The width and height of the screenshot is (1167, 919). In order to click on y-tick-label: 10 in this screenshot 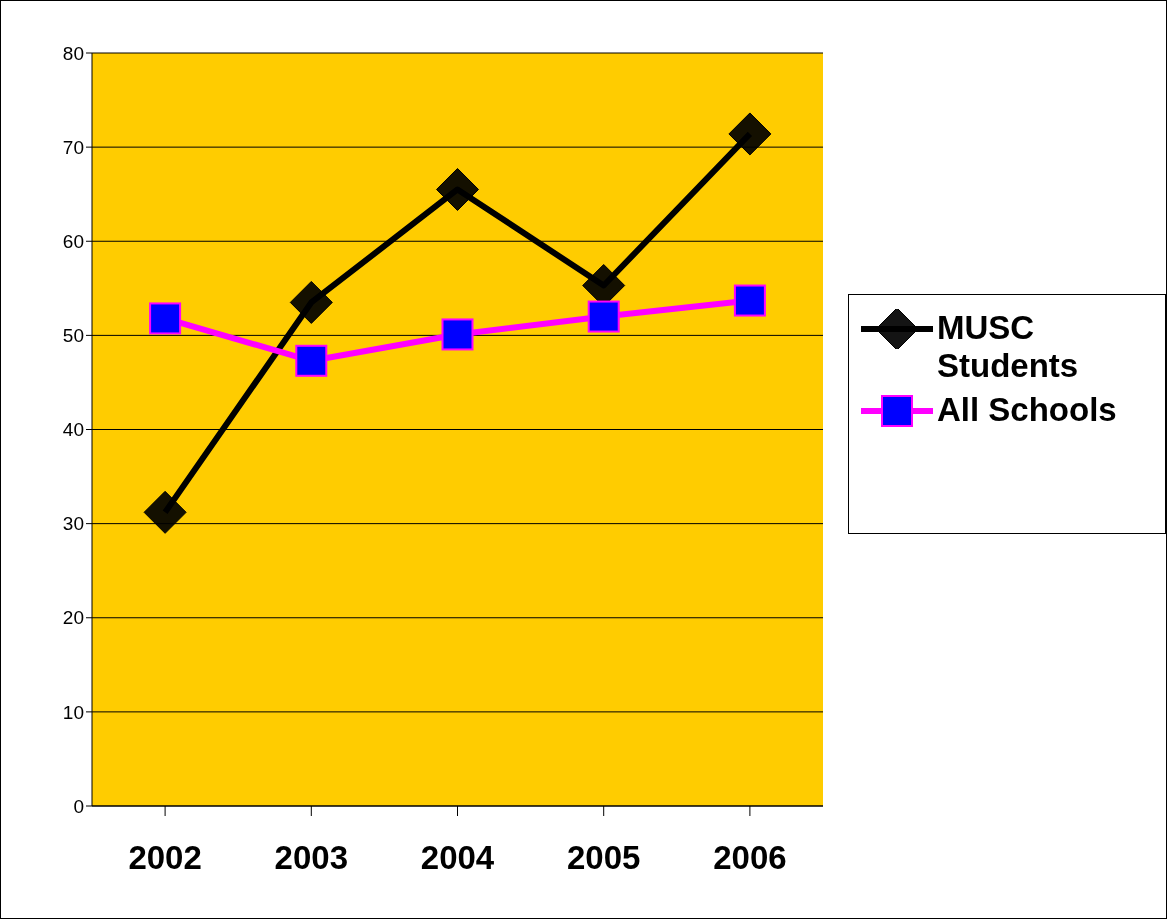, I will do `click(73, 712)`.